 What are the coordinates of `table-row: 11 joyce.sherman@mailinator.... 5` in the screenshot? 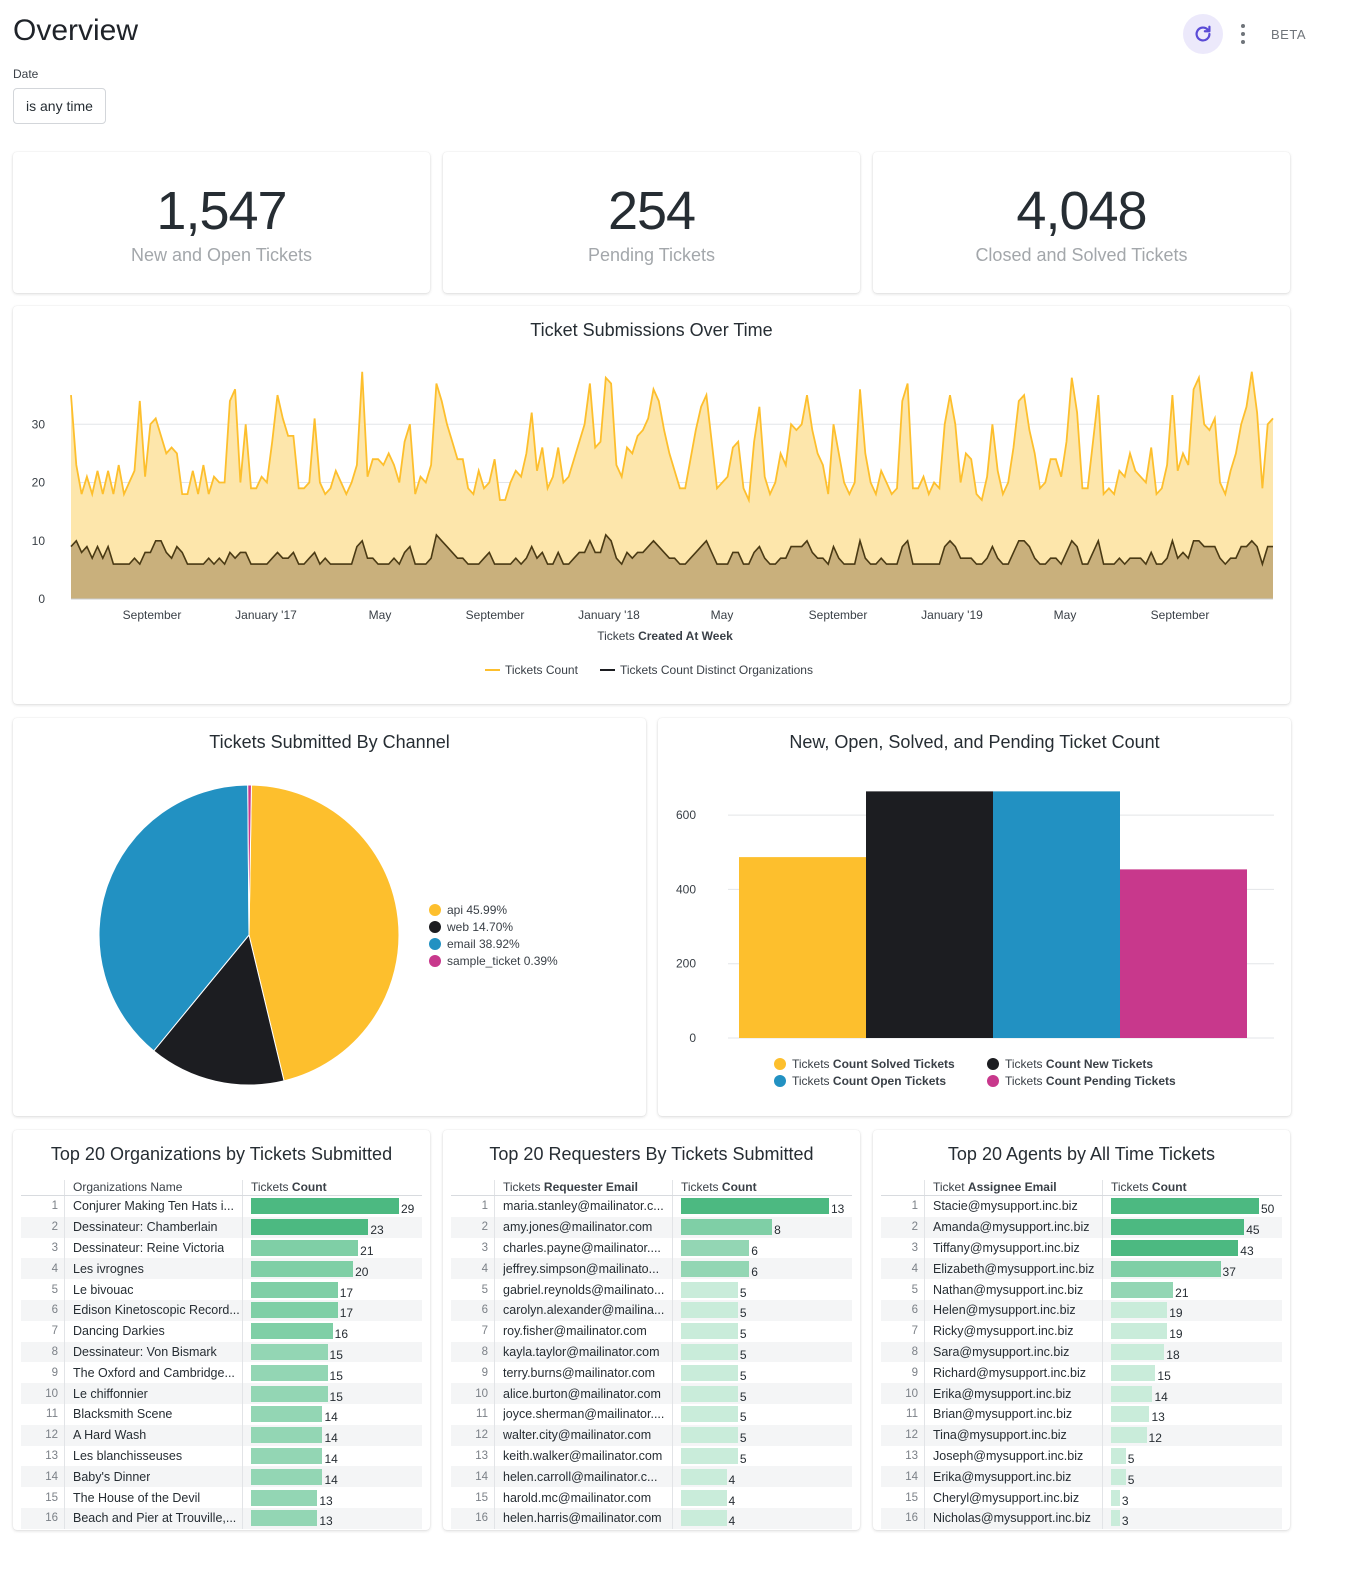 It's located at (651, 1414).